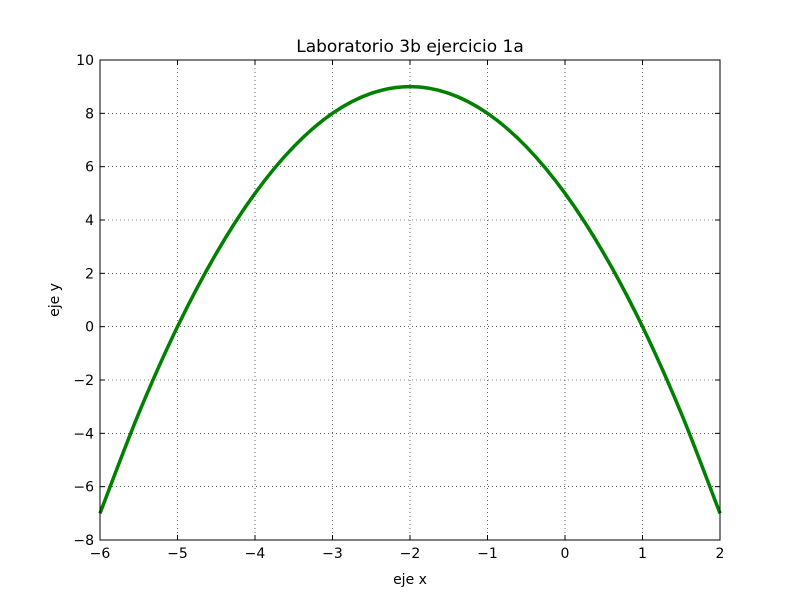 The height and width of the screenshot is (600, 800). Describe the element at coordinates (89, 168) in the screenshot. I see `y-tick-label: 6` at that location.